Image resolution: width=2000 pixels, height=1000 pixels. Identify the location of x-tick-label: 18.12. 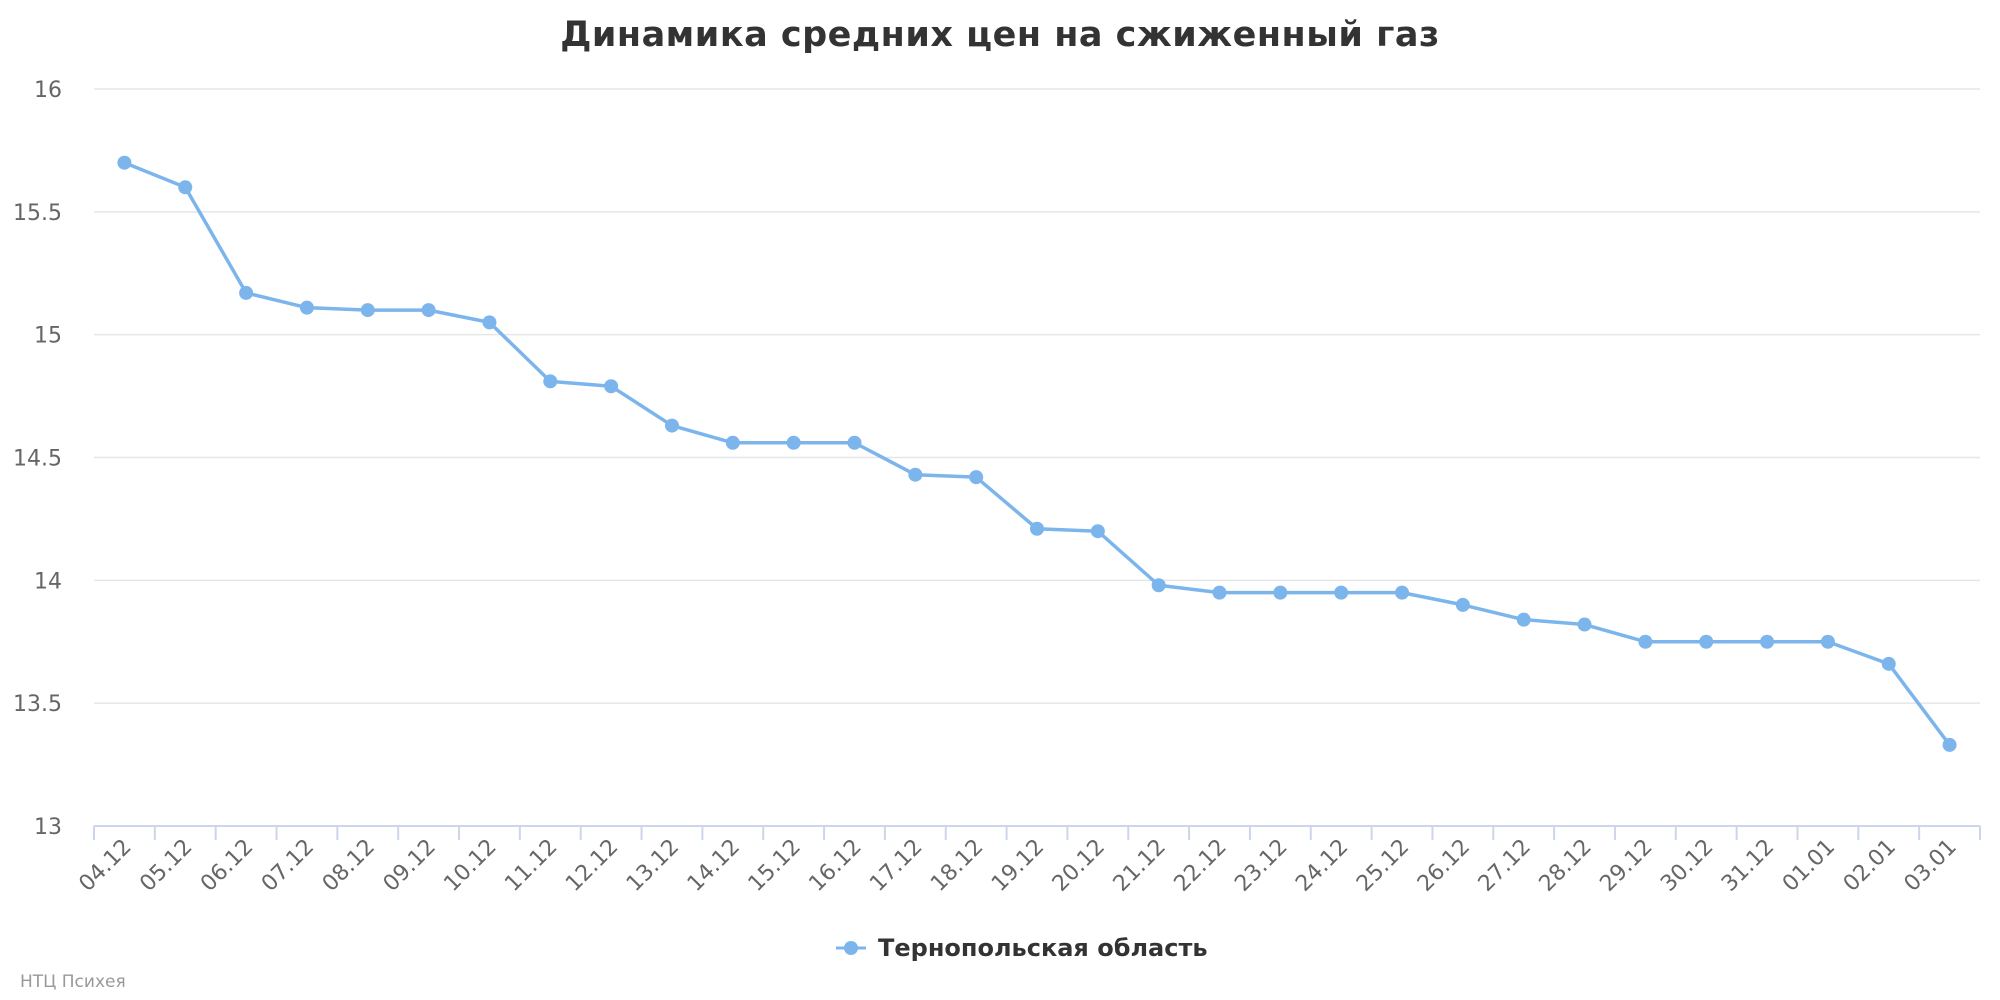
(957, 866).